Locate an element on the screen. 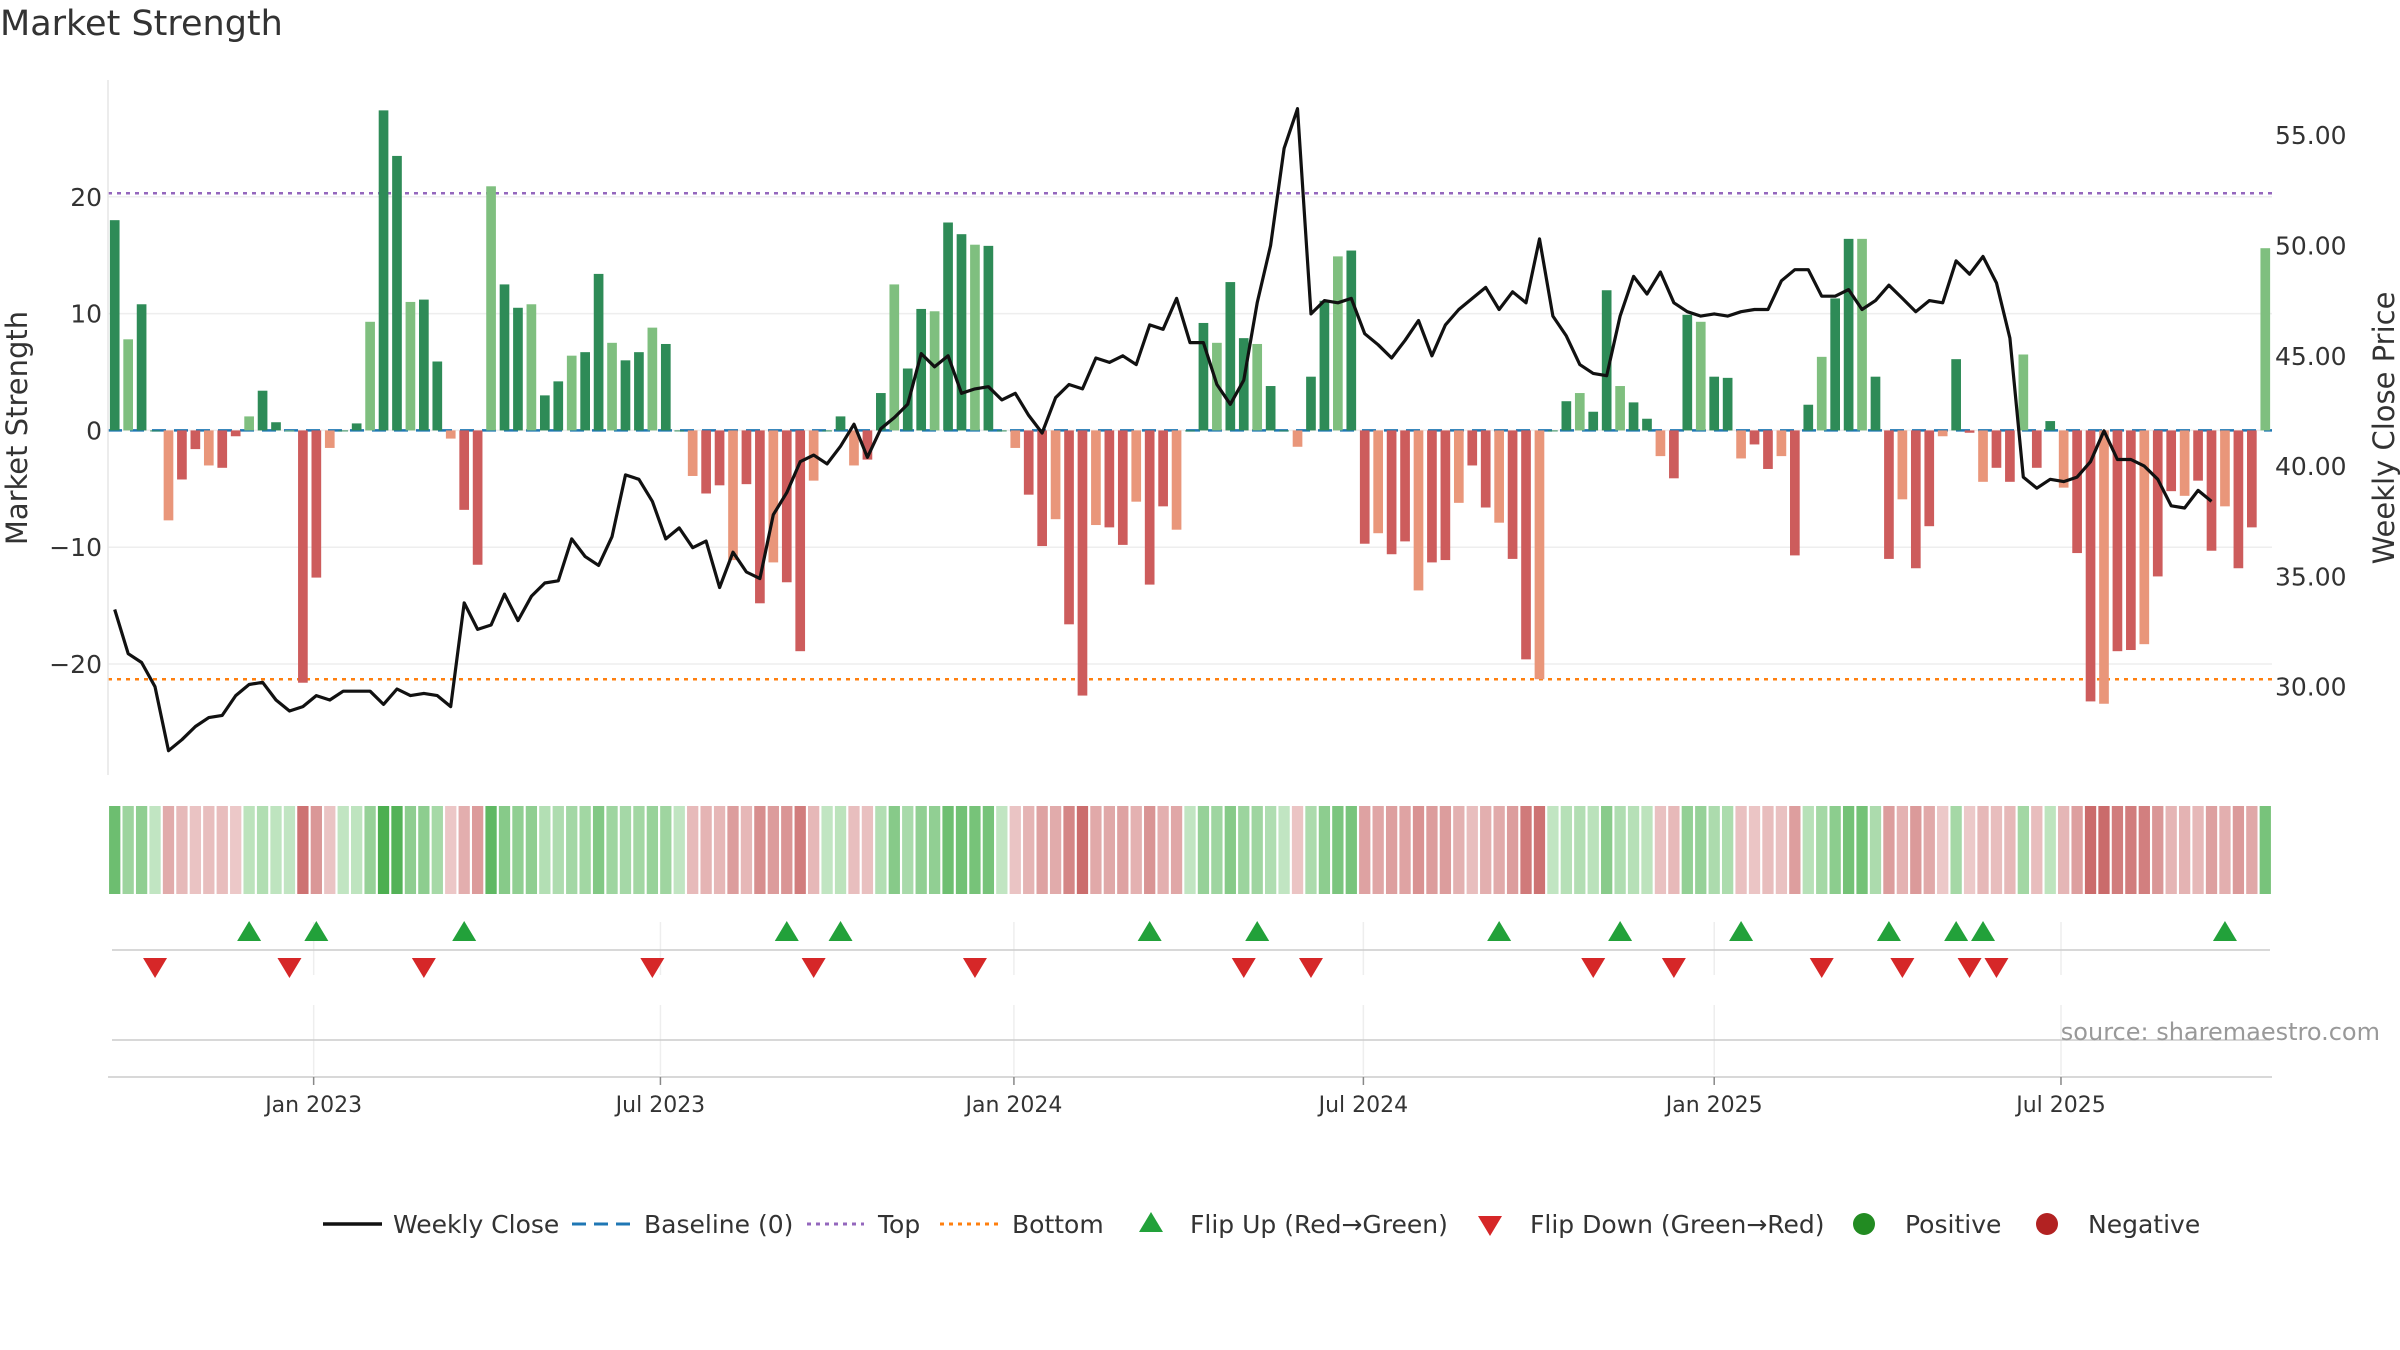 This screenshot has height=1350, width=2400. legend-flip-up-swatch is located at coordinates (1151, 1222).